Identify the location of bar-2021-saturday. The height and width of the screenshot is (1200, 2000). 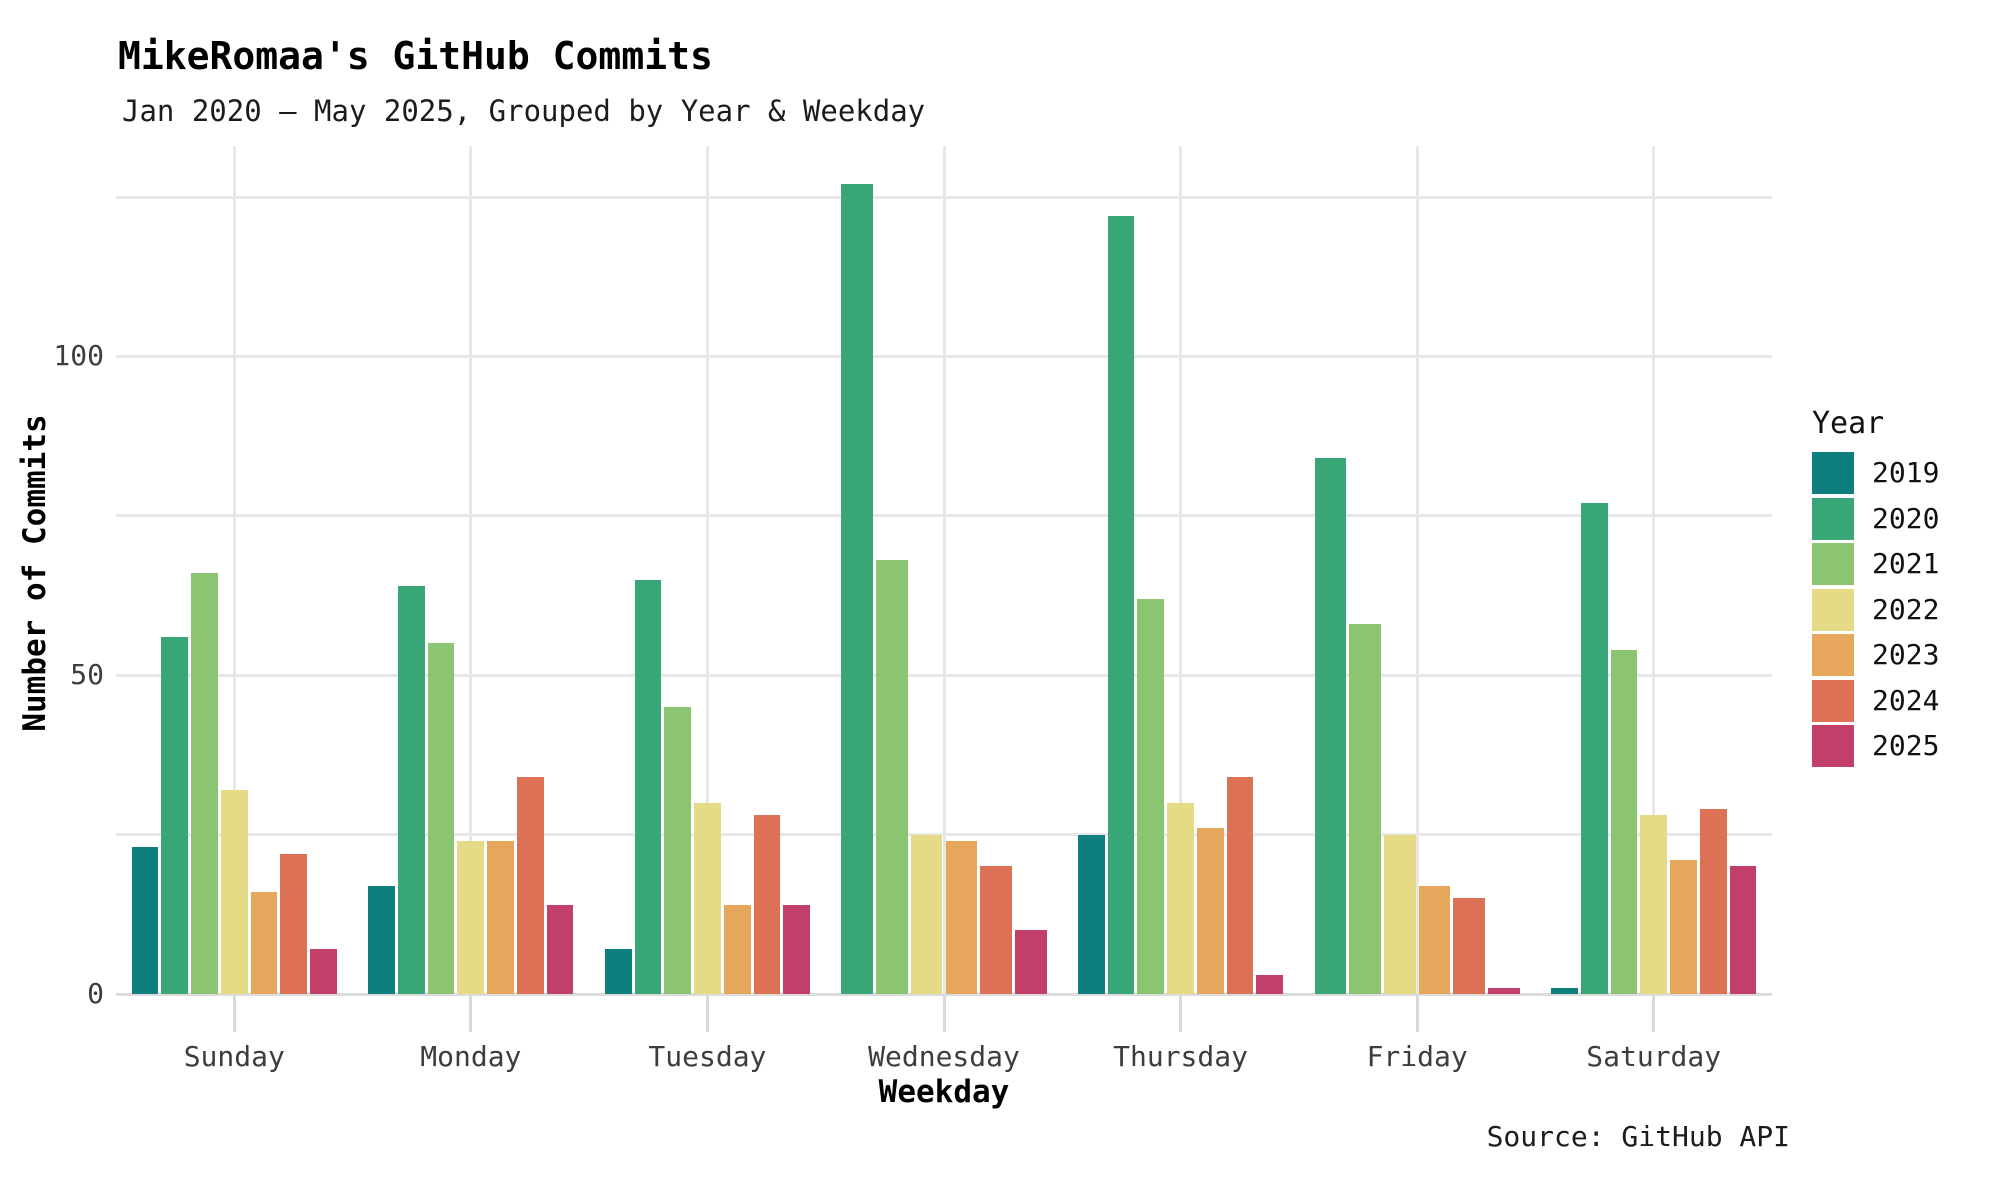
(1624, 821).